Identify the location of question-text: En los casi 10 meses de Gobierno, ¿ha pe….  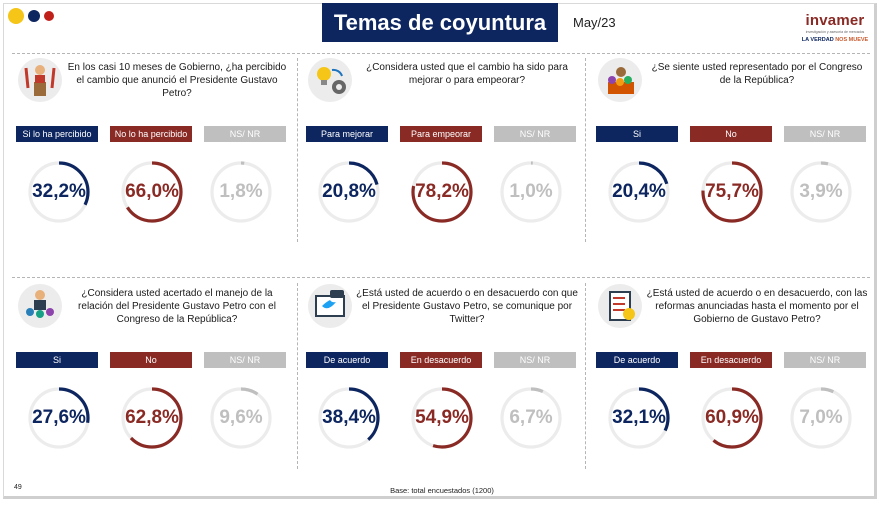
(177, 80).